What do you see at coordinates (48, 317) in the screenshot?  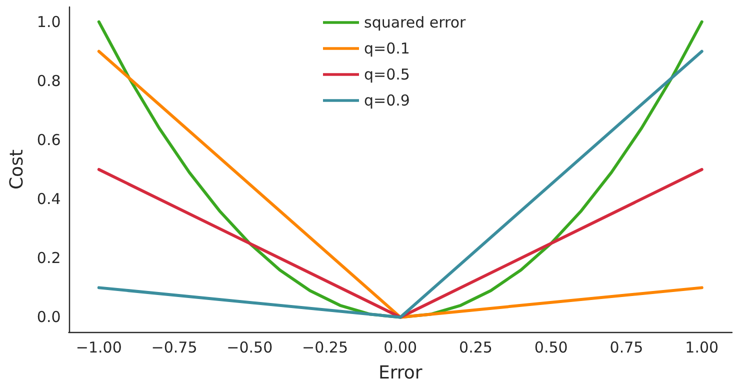 I see `y-tick-label: 0.0` at bounding box center [48, 317].